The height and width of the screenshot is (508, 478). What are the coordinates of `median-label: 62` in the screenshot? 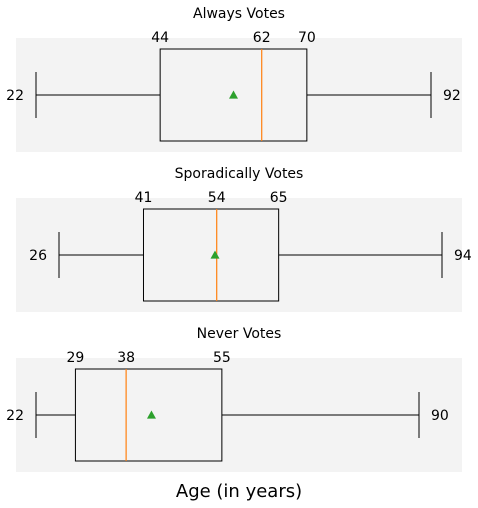 It's located at (262, 38).